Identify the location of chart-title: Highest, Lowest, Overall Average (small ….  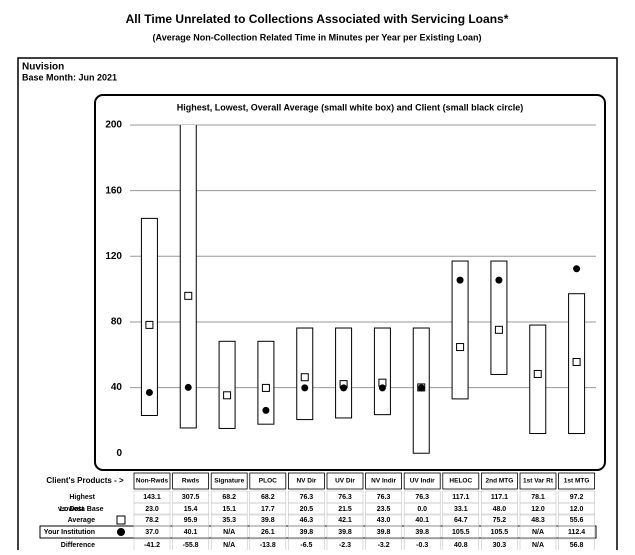
(350, 107).